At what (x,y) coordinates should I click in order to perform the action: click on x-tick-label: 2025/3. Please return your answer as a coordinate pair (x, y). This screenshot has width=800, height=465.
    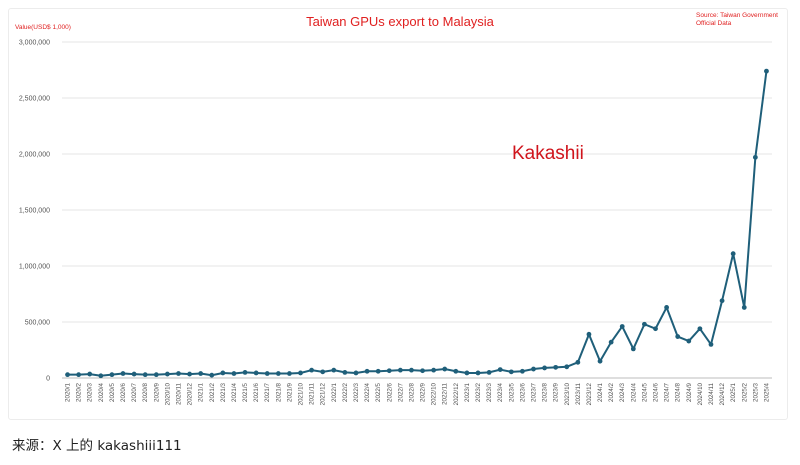
    Looking at the image, I should click on (755, 391).